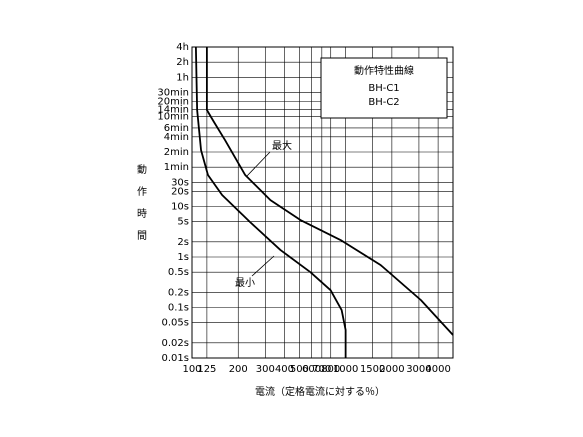 The image size is (583, 437). What do you see at coordinates (320, 391) in the screenshot?
I see `x-axis-label: 電流（定格電流に対する％）` at bounding box center [320, 391].